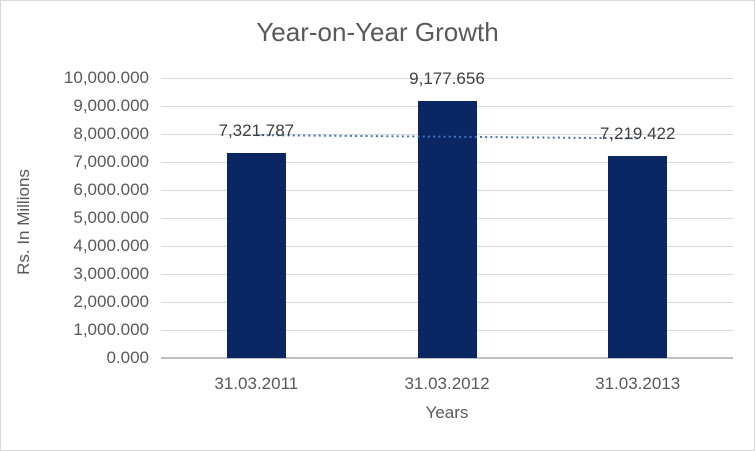  I want to click on y-tick-label: 9,000.000, so click(111, 105).